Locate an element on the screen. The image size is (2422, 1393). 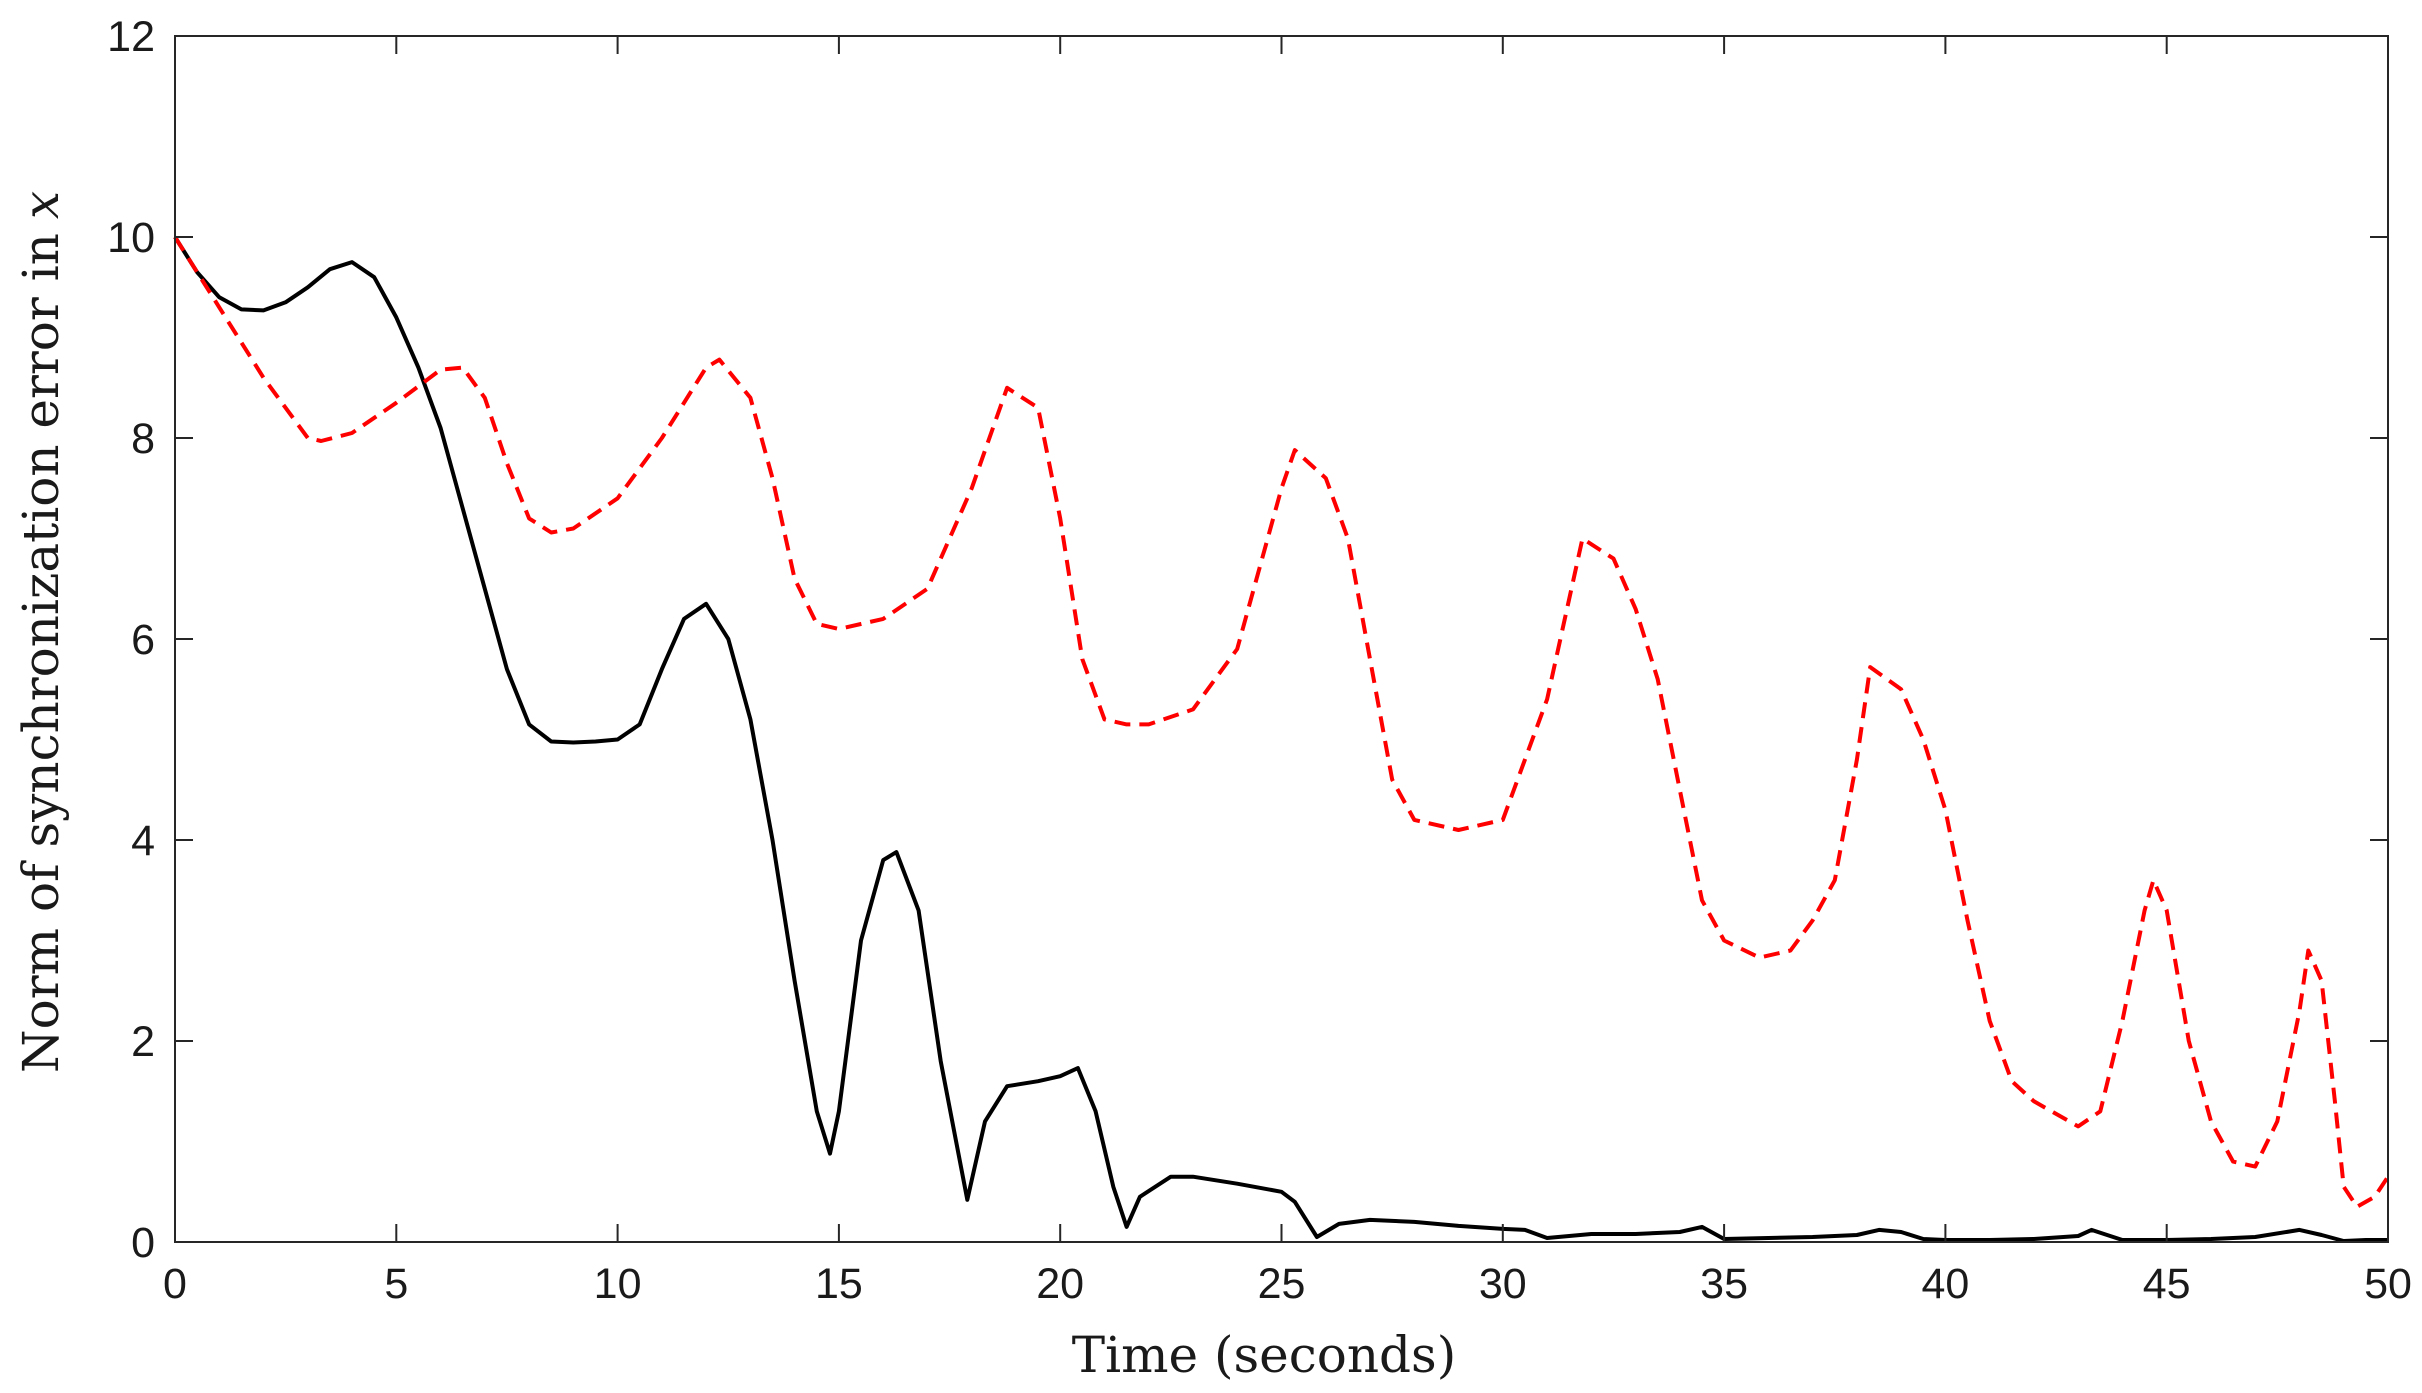
x-tick-label: 0 is located at coordinates (175, 1284).